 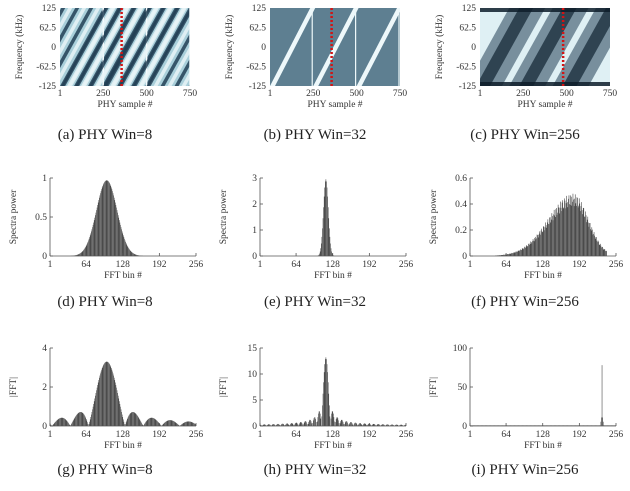 What do you see at coordinates (434, 387) in the screenshot?
I see `y-axis-label-i: |FFT|` at bounding box center [434, 387].